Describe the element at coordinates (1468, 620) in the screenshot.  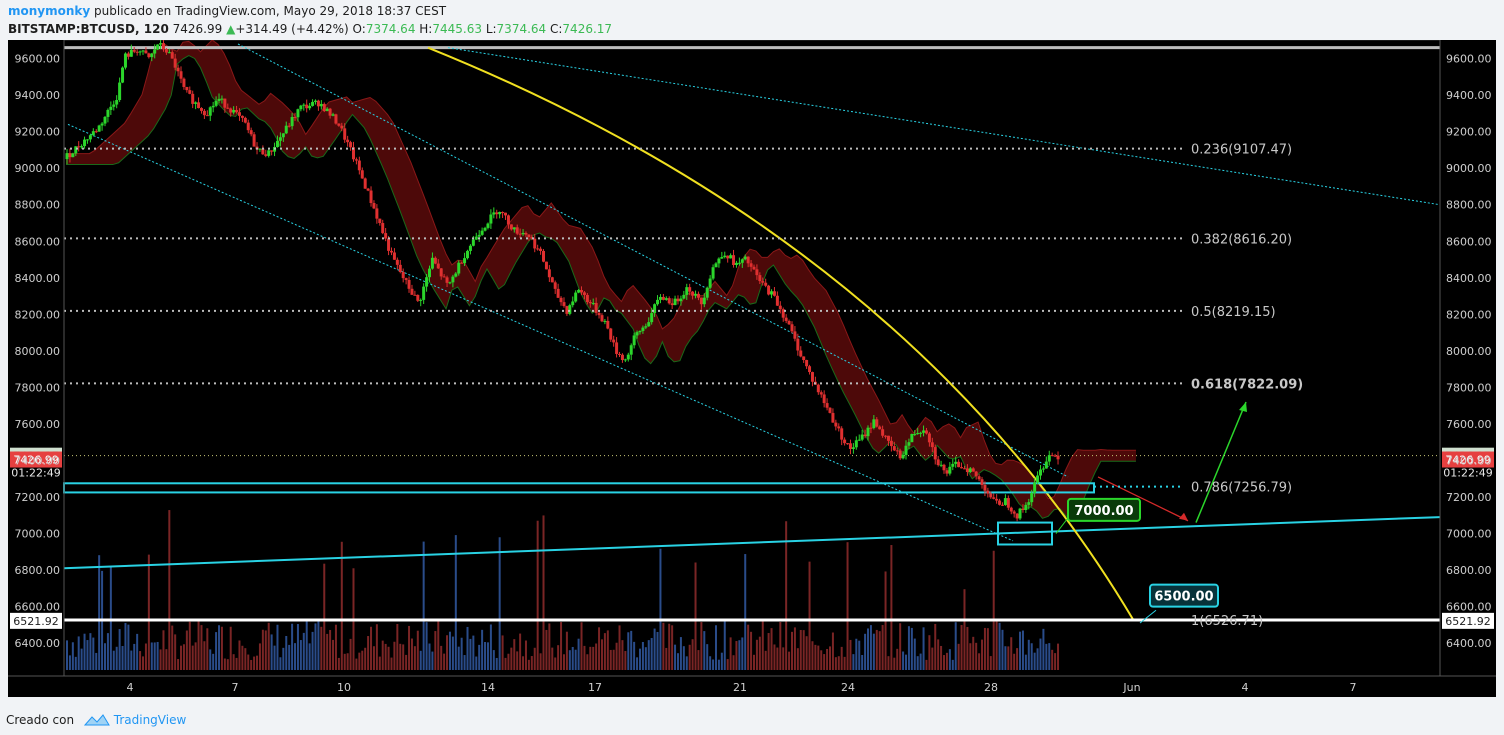
I see `fib-1-price-tag: 6521.92` at that location.